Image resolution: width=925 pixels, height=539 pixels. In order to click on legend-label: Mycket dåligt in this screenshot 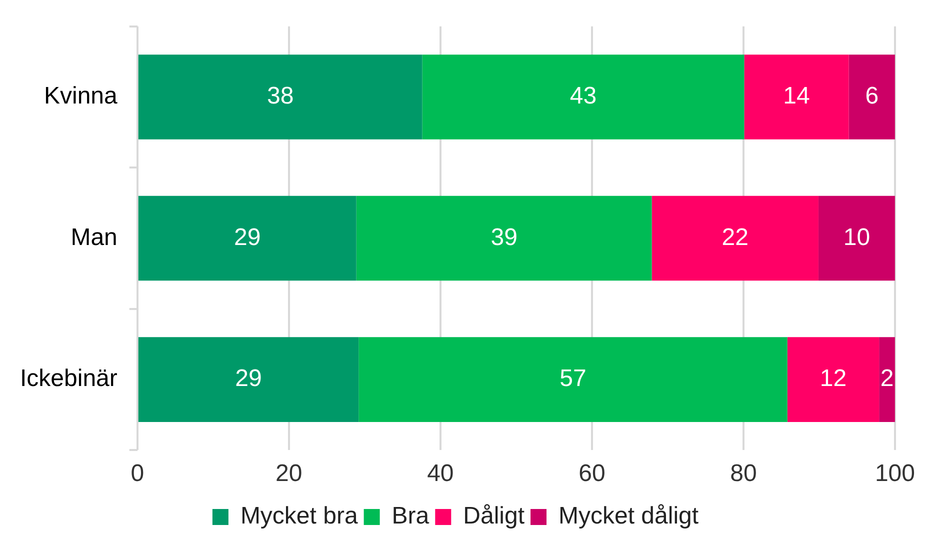, I will do `click(628, 516)`.